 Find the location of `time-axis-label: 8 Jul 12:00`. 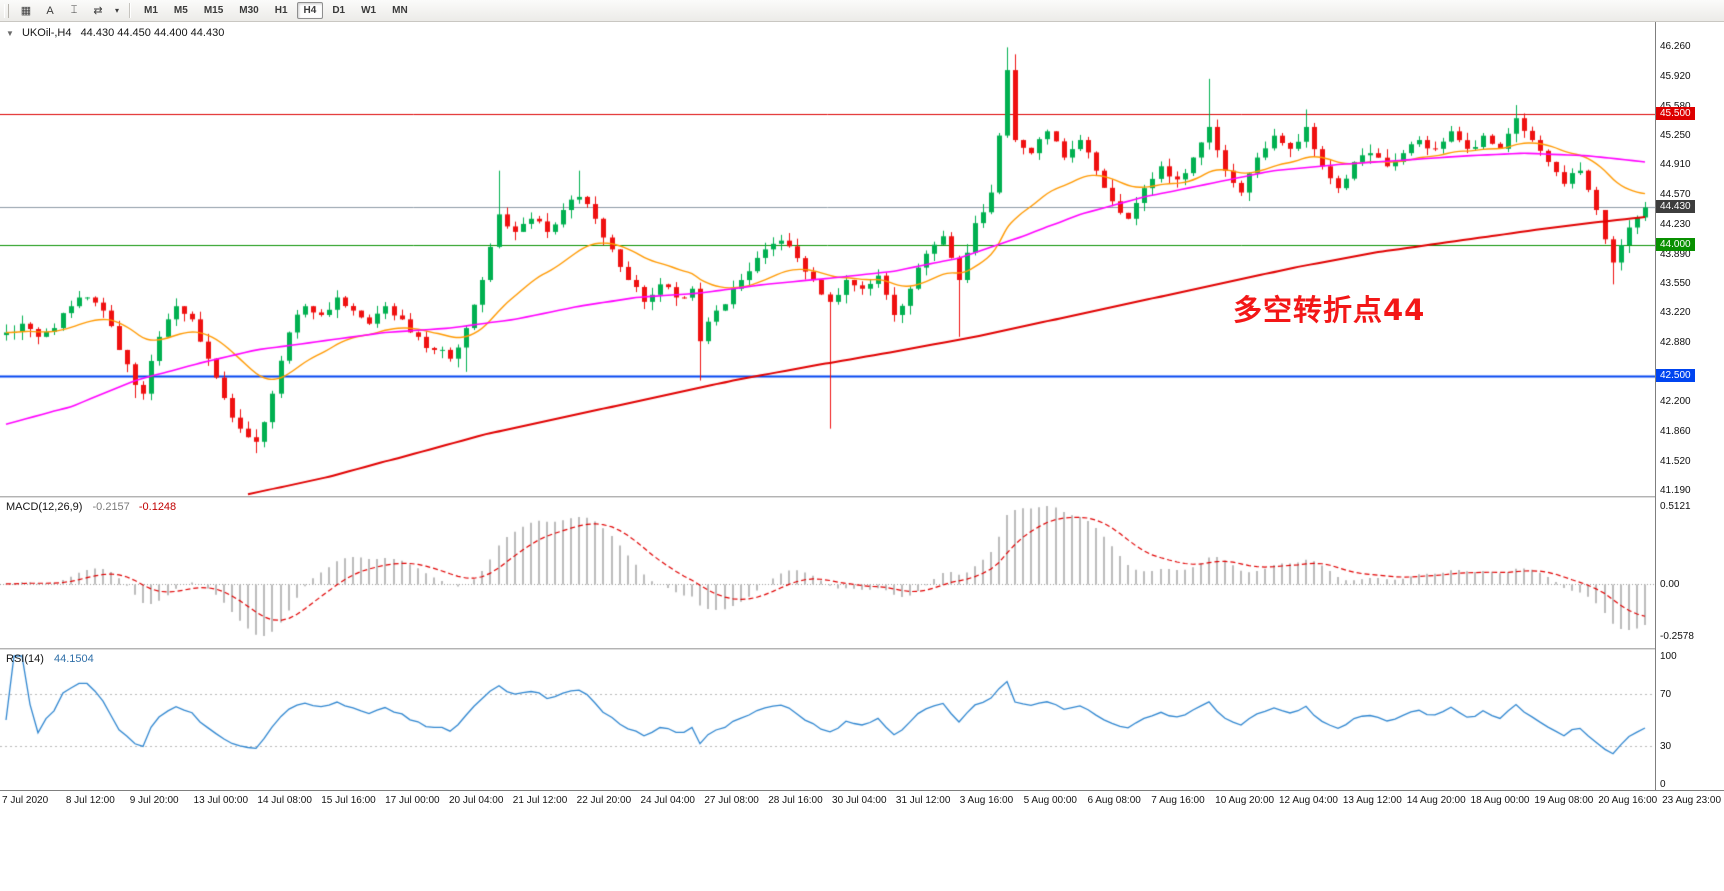

time-axis-label: 8 Jul 12:00 is located at coordinates (90, 800).